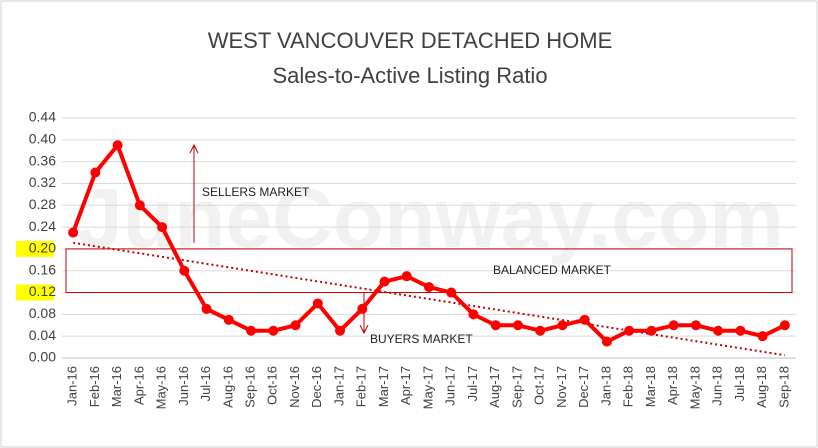 The height and width of the screenshot is (448, 818). What do you see at coordinates (42, 117) in the screenshot?
I see `y-tick-label: 0.44` at bounding box center [42, 117].